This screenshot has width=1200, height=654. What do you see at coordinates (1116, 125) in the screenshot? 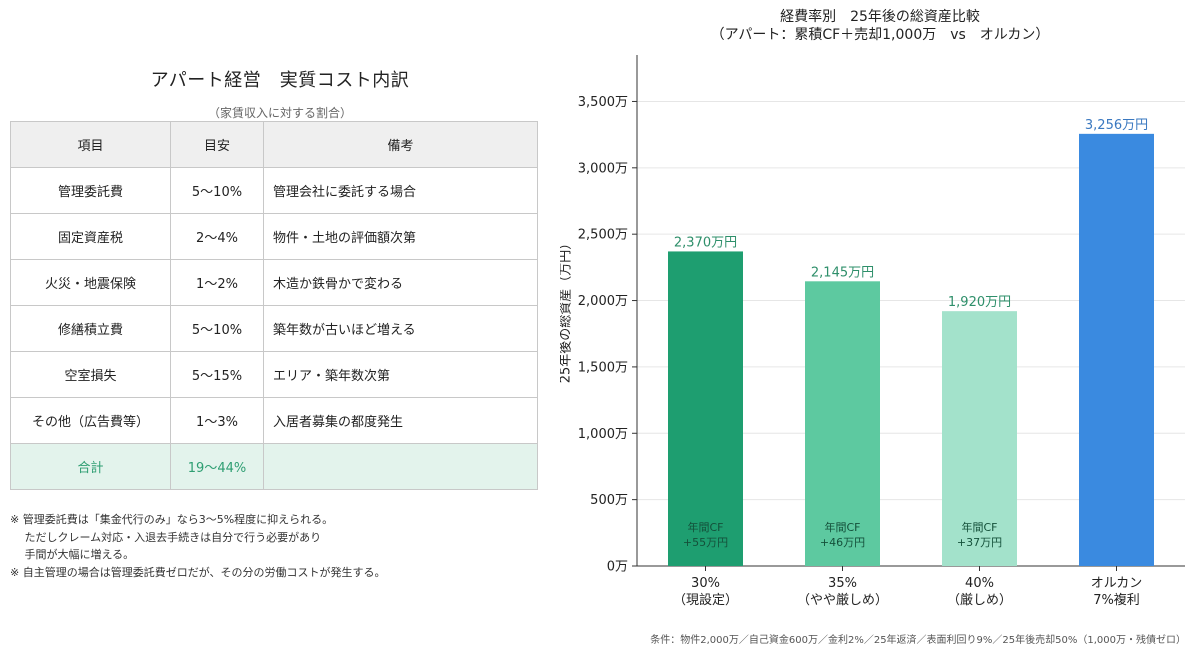
I see `bar-value-label: 3,256万円` at bounding box center [1116, 125].